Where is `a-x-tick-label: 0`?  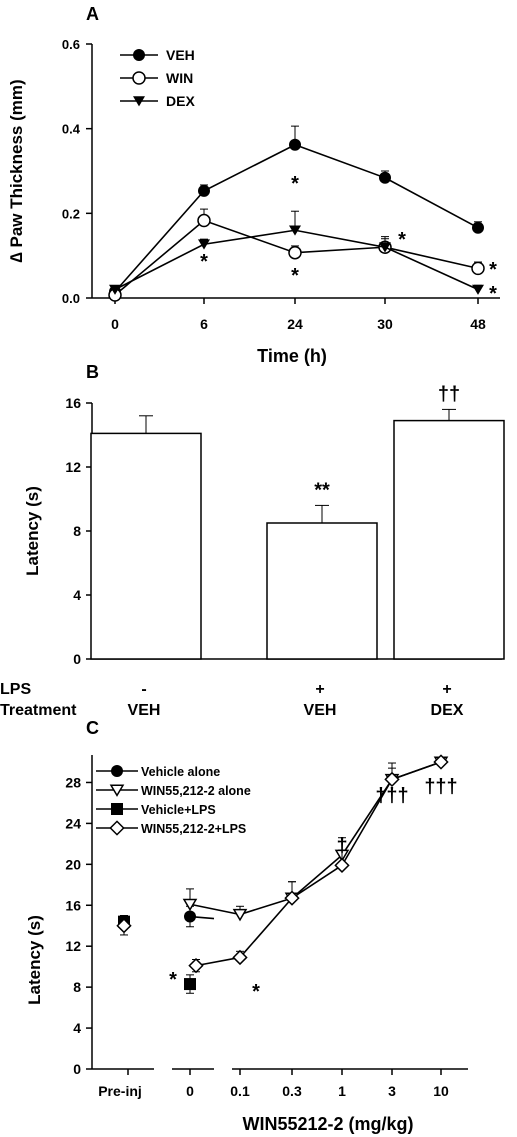 a-x-tick-label: 0 is located at coordinates (115, 324).